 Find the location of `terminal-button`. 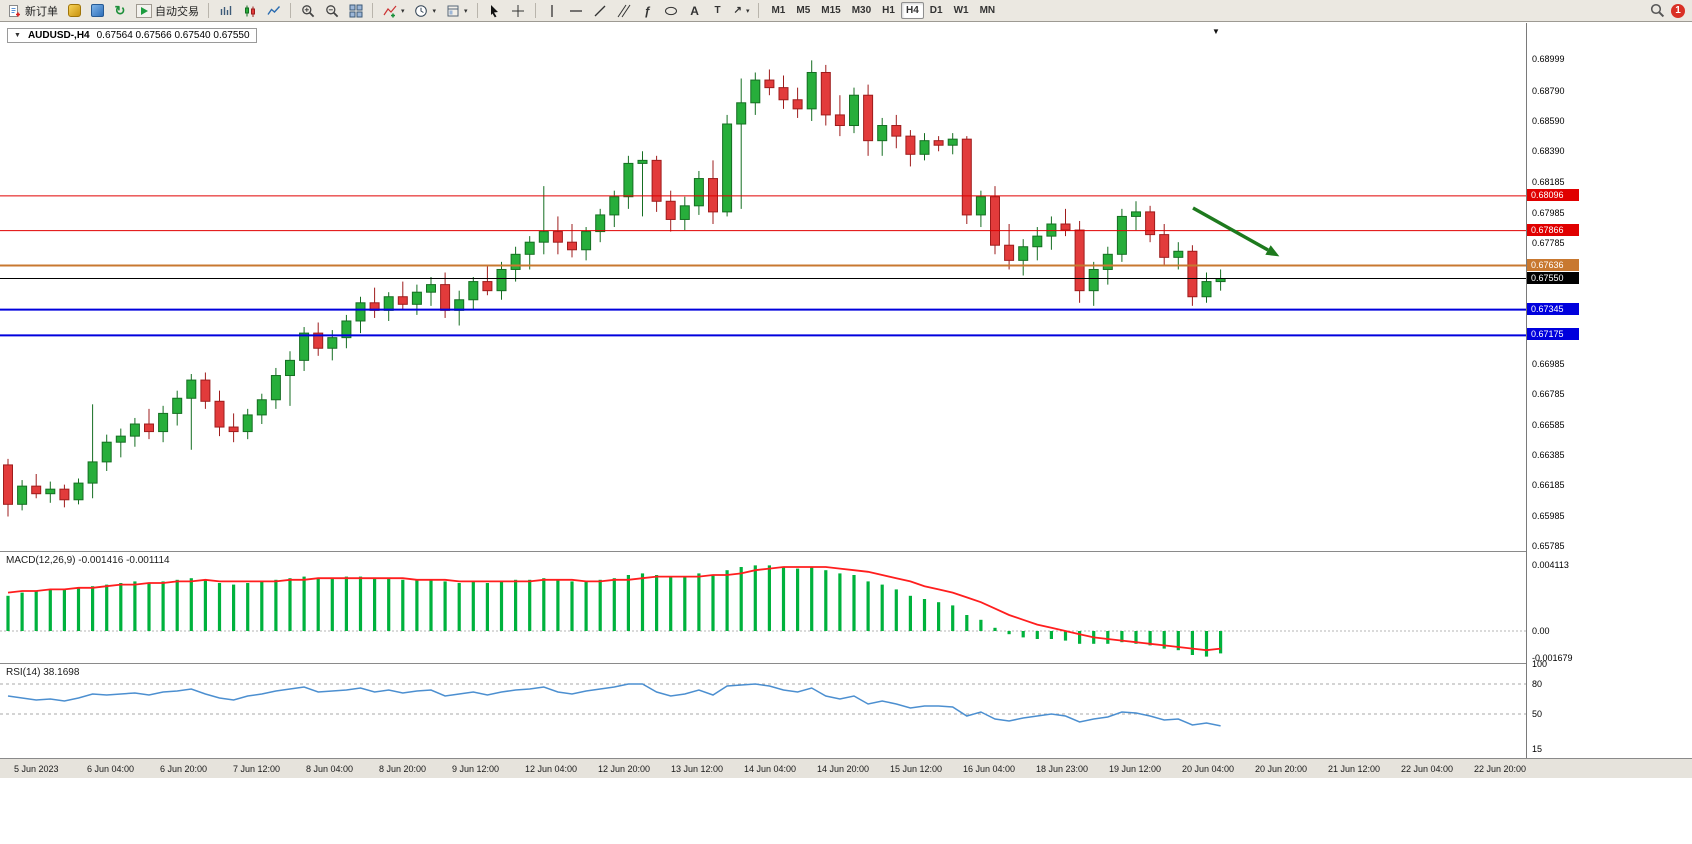

terminal-button is located at coordinates (97, 11).